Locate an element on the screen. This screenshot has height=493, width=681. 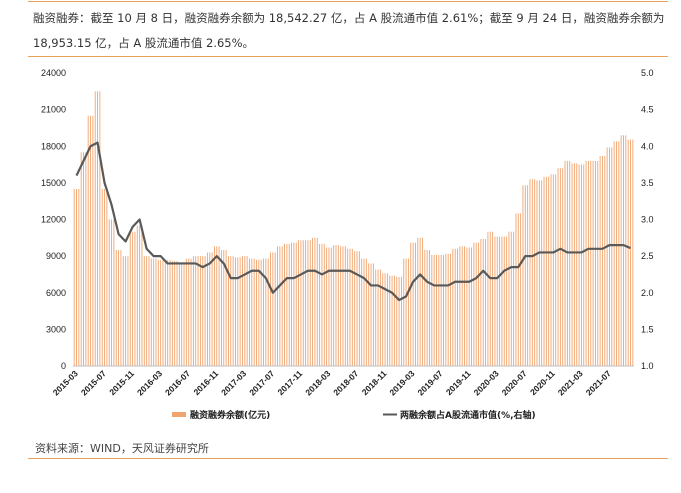
x-axis-tick: 2015-07 is located at coordinates (93, 382).